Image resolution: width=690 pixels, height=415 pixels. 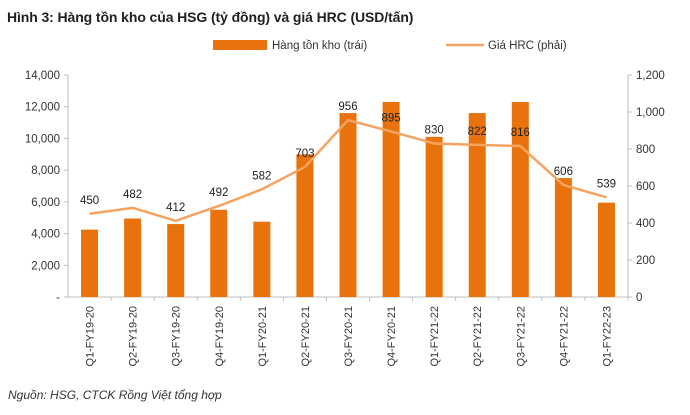 What do you see at coordinates (45, 235) in the screenshot?
I see `y-left-tick-label: 4,000` at bounding box center [45, 235].